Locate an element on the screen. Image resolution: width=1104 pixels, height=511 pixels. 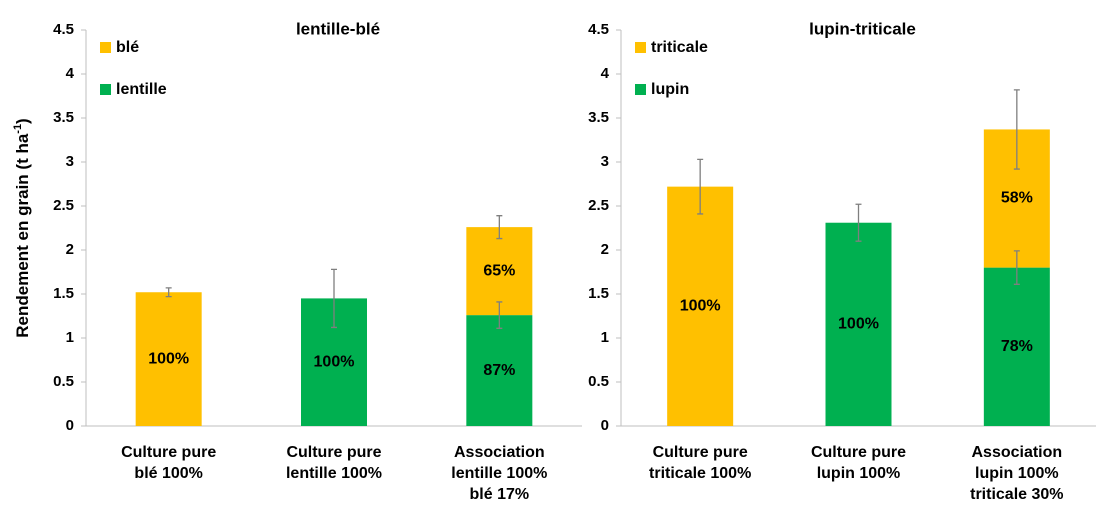
bar-label: 58% is located at coordinates (1017, 198).